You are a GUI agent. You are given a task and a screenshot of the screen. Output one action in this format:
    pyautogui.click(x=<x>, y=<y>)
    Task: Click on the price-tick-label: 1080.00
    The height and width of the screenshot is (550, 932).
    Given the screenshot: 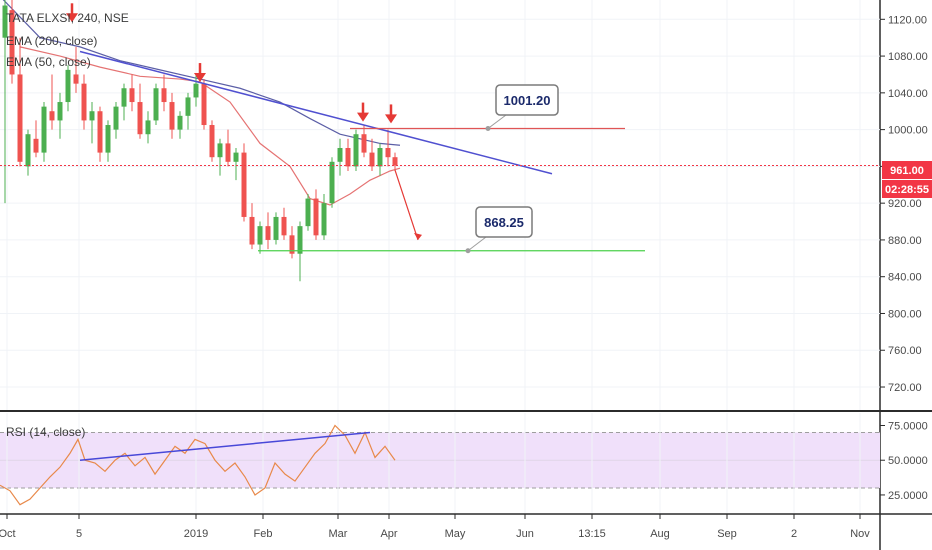 What is the action you would take?
    pyautogui.click(x=908, y=57)
    